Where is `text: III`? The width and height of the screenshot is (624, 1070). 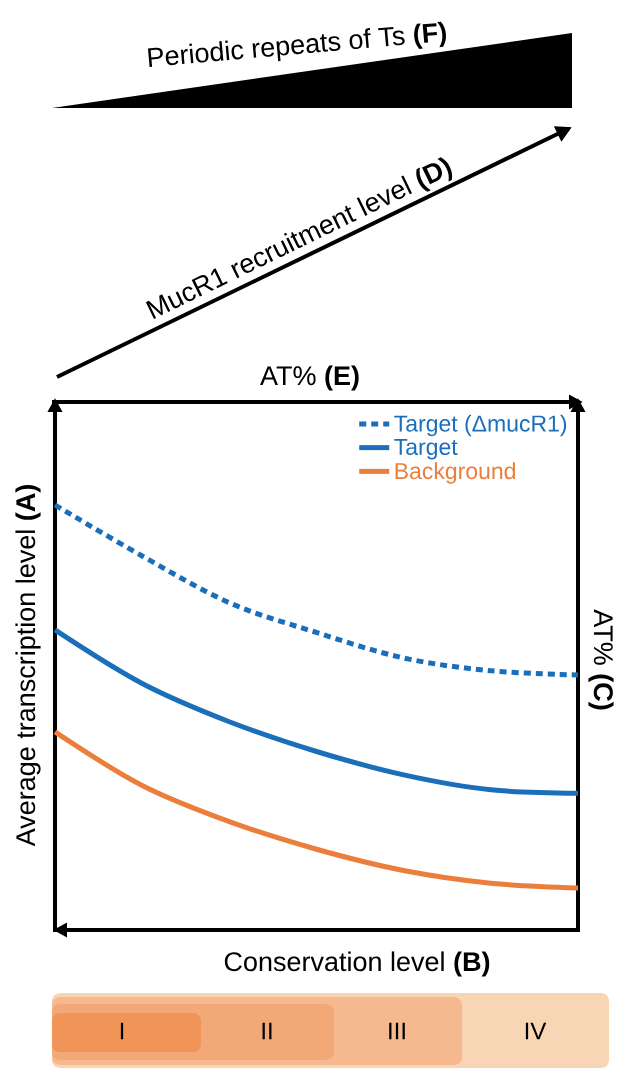
text: III is located at coordinates (397, 1031).